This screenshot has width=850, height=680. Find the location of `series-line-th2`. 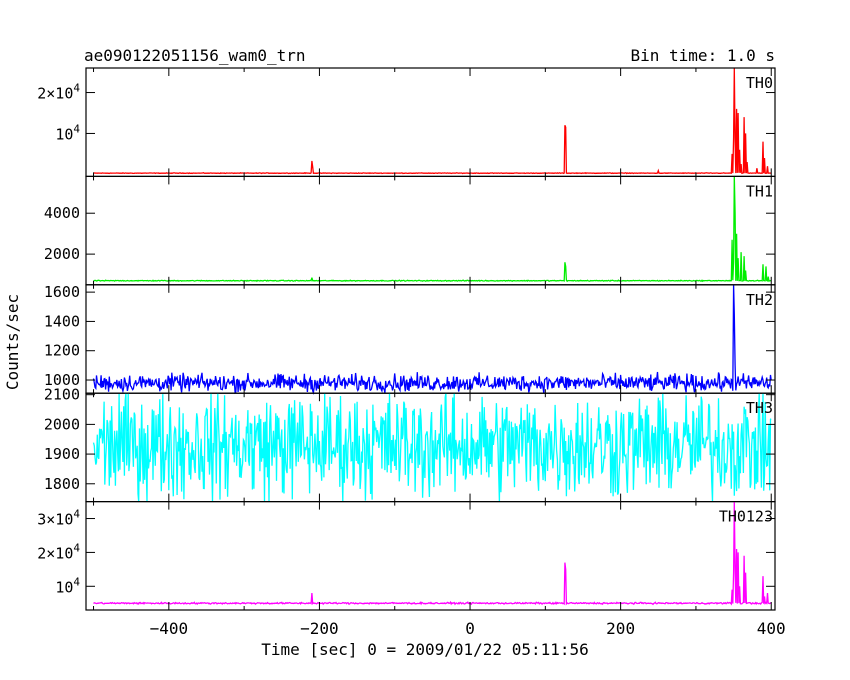

series-line-th2 is located at coordinates (432, 340).